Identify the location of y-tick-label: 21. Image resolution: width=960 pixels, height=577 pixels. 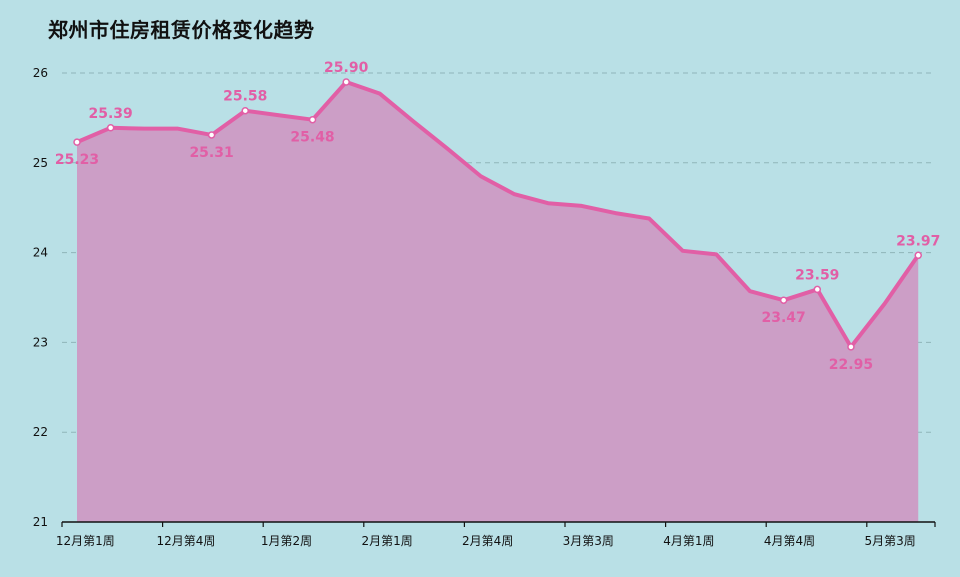
(40, 522).